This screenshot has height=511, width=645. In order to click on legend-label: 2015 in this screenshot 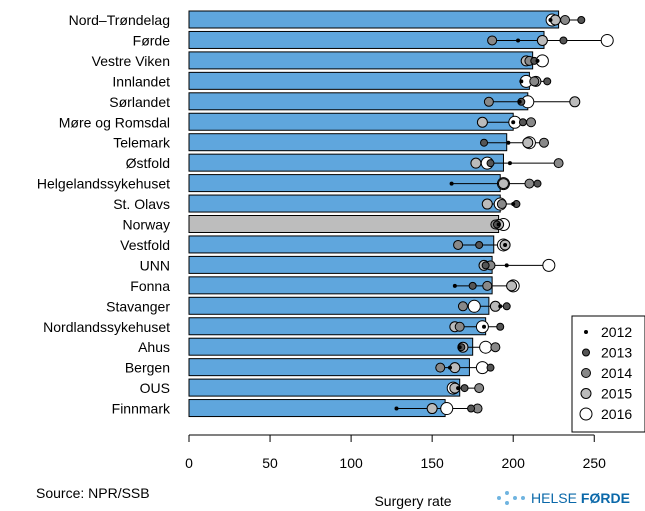, I will do `click(616, 394)`.